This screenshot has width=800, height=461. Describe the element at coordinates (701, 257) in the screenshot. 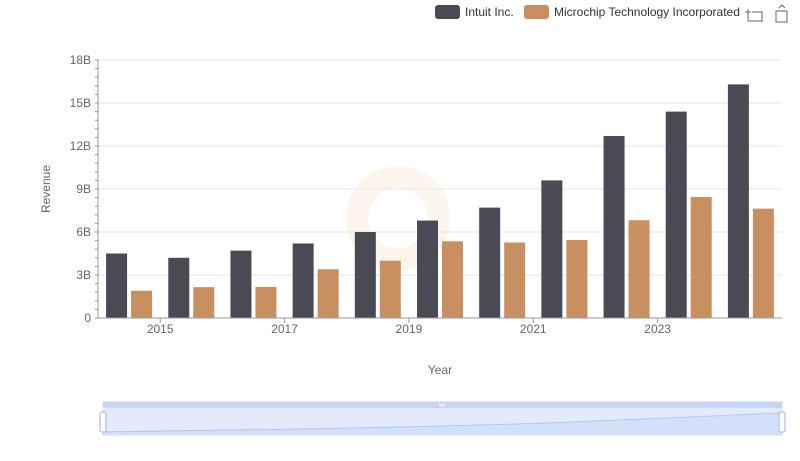

I see `bar-microchip-2023` at that location.